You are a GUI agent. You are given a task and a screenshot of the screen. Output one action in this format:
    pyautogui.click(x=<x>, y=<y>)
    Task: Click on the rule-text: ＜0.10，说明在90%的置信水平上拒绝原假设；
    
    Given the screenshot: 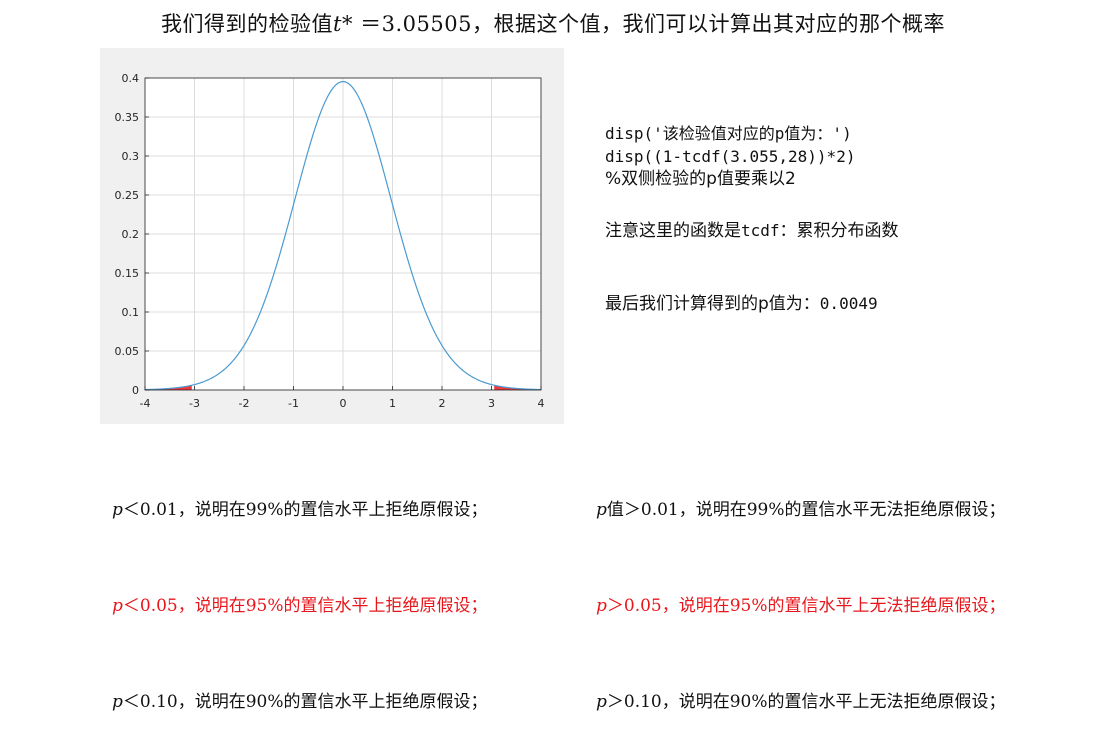 What is the action you would take?
    pyautogui.click(x=305, y=702)
    